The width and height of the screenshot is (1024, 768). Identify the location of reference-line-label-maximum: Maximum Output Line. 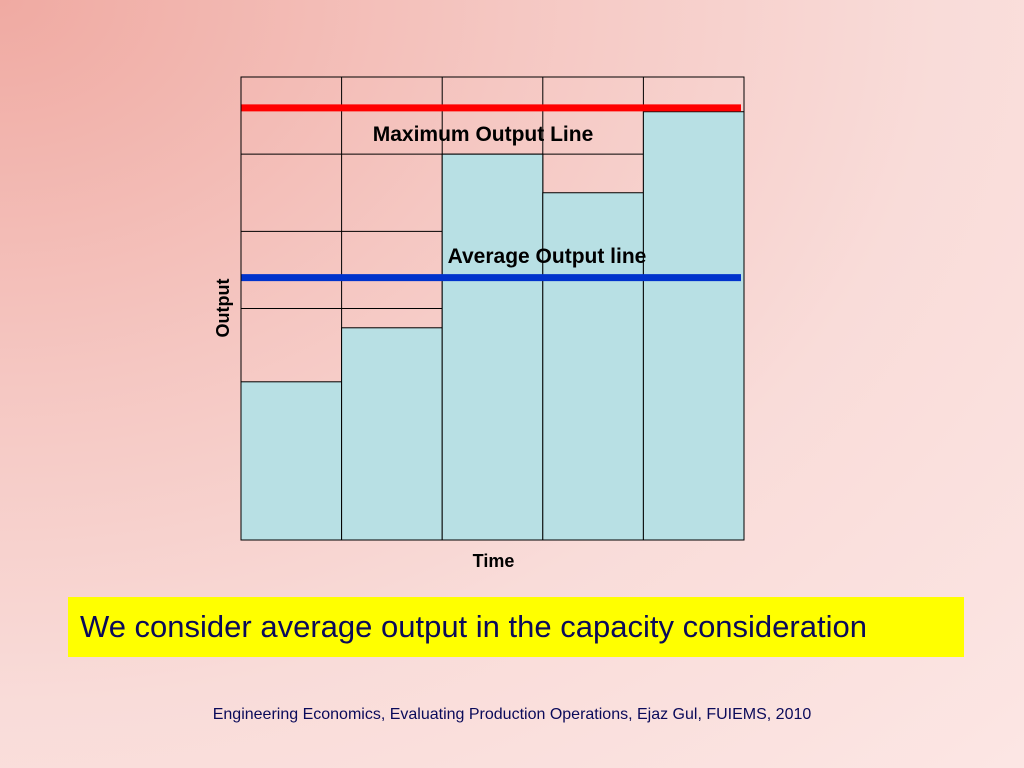
(483, 134).